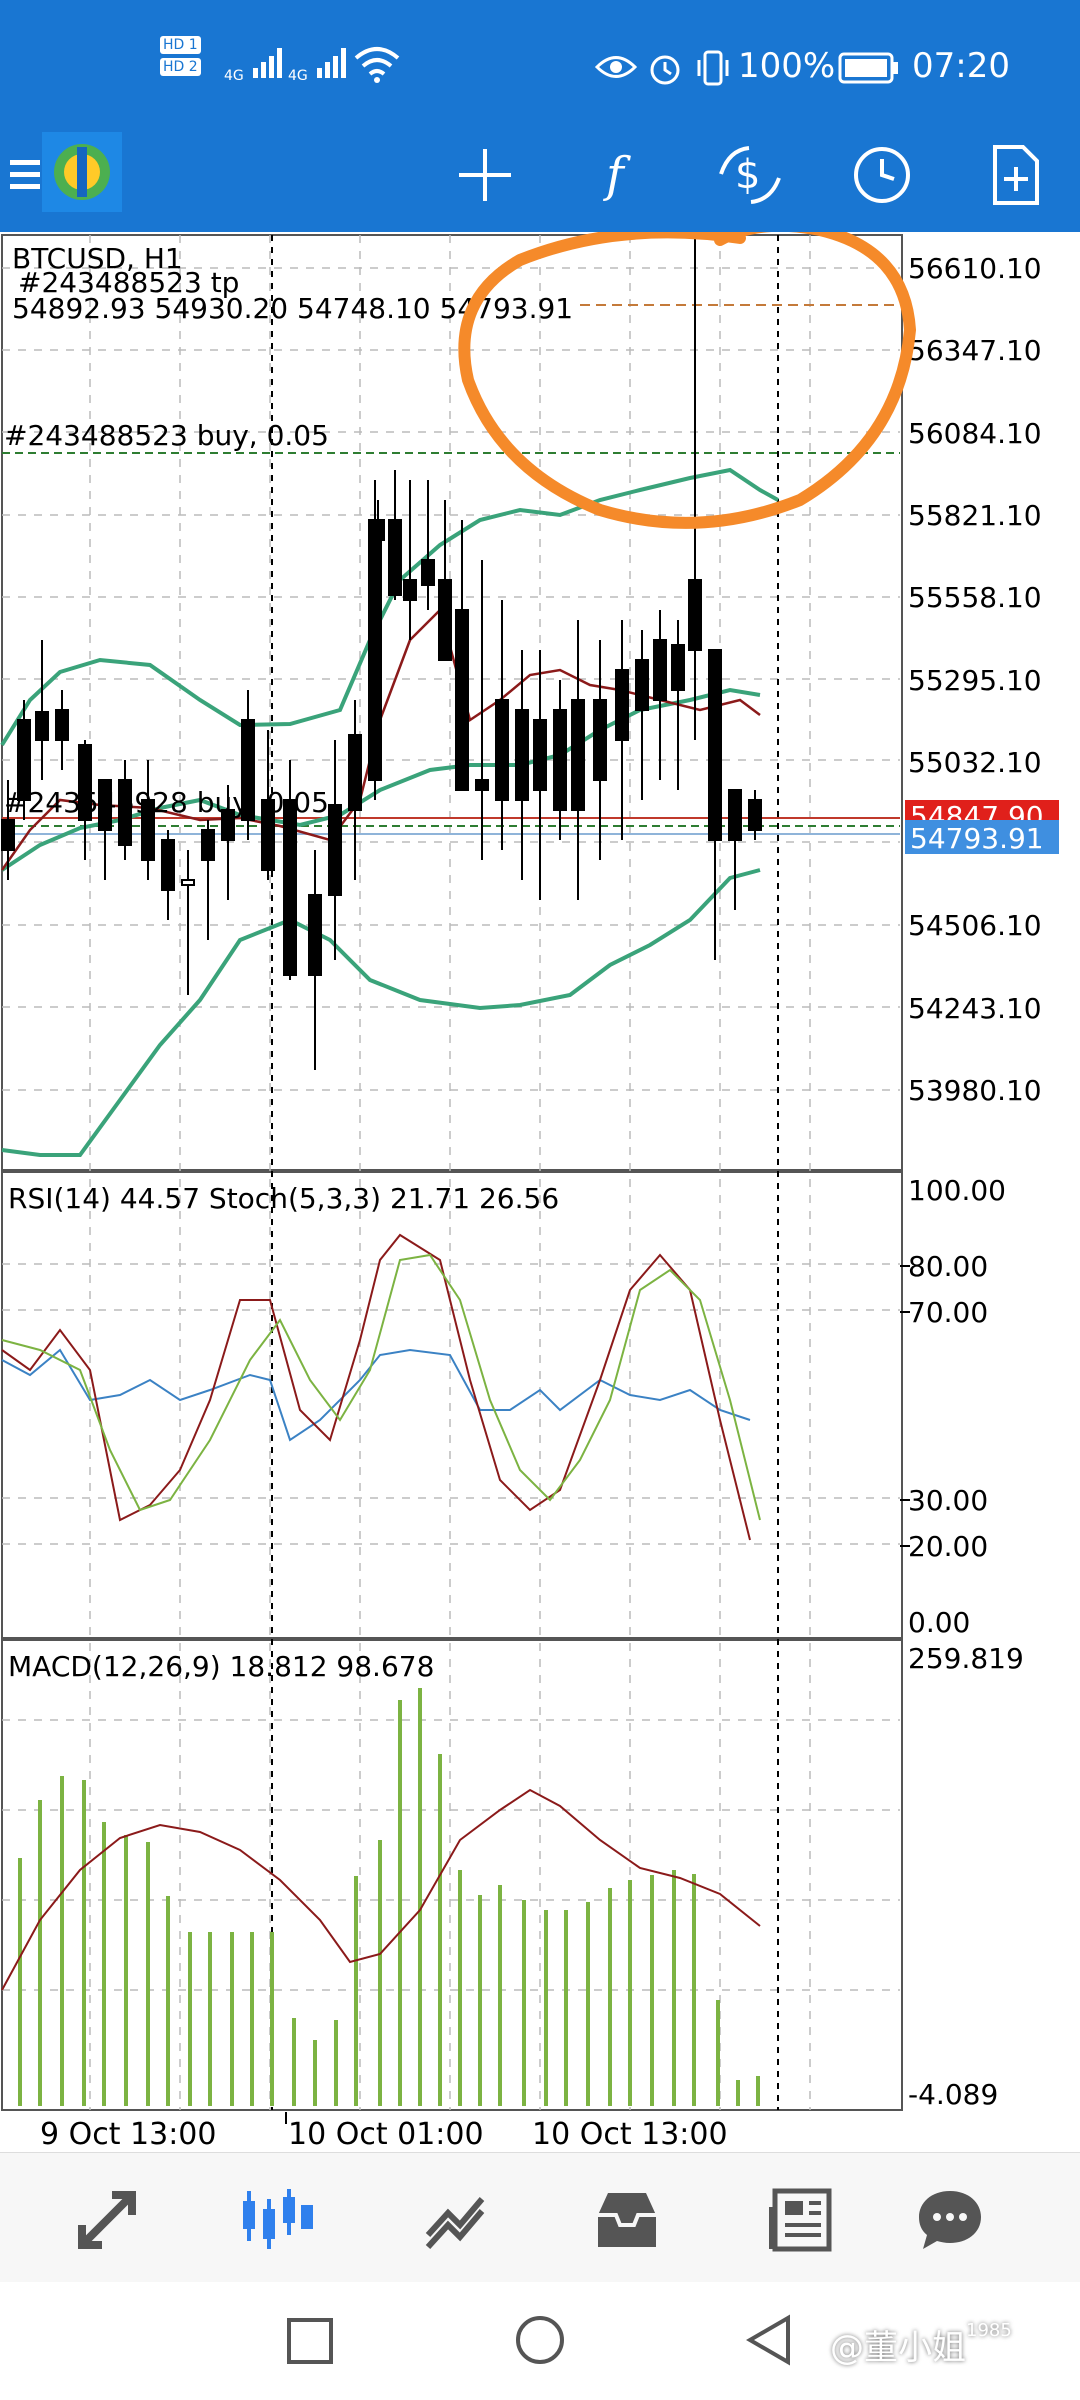 The height and width of the screenshot is (2400, 1080). I want to click on price-axis-label: 55558.10, so click(975, 597).